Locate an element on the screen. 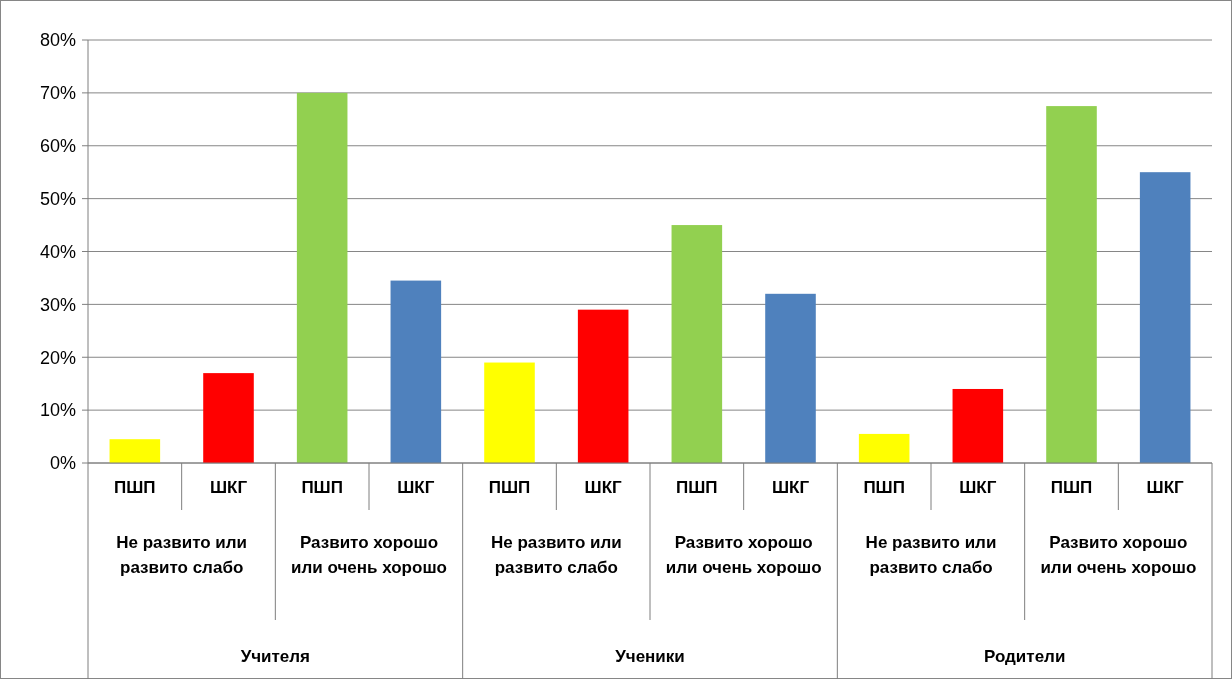  y-tick-label: 0% is located at coordinates (62, 463).